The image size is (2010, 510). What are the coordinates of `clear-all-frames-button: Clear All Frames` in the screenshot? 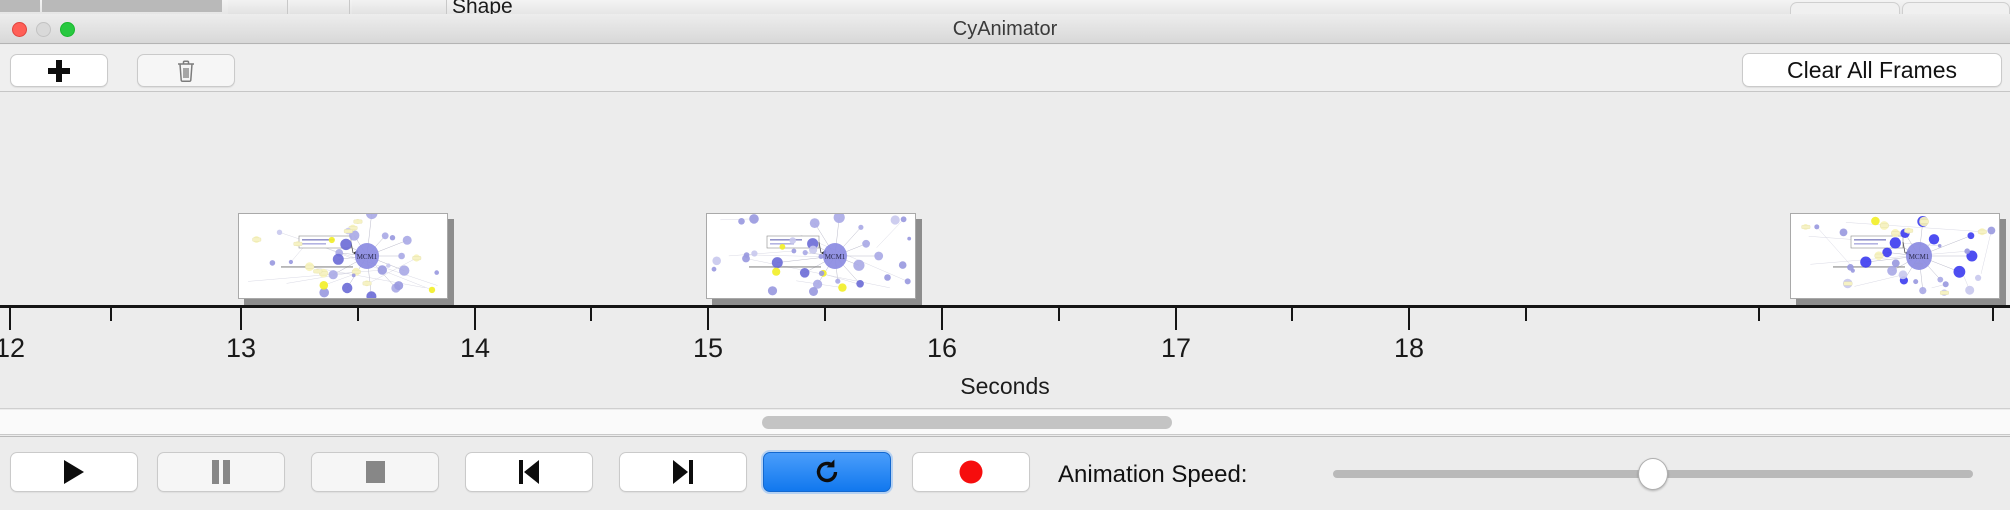 It's located at (1872, 70).